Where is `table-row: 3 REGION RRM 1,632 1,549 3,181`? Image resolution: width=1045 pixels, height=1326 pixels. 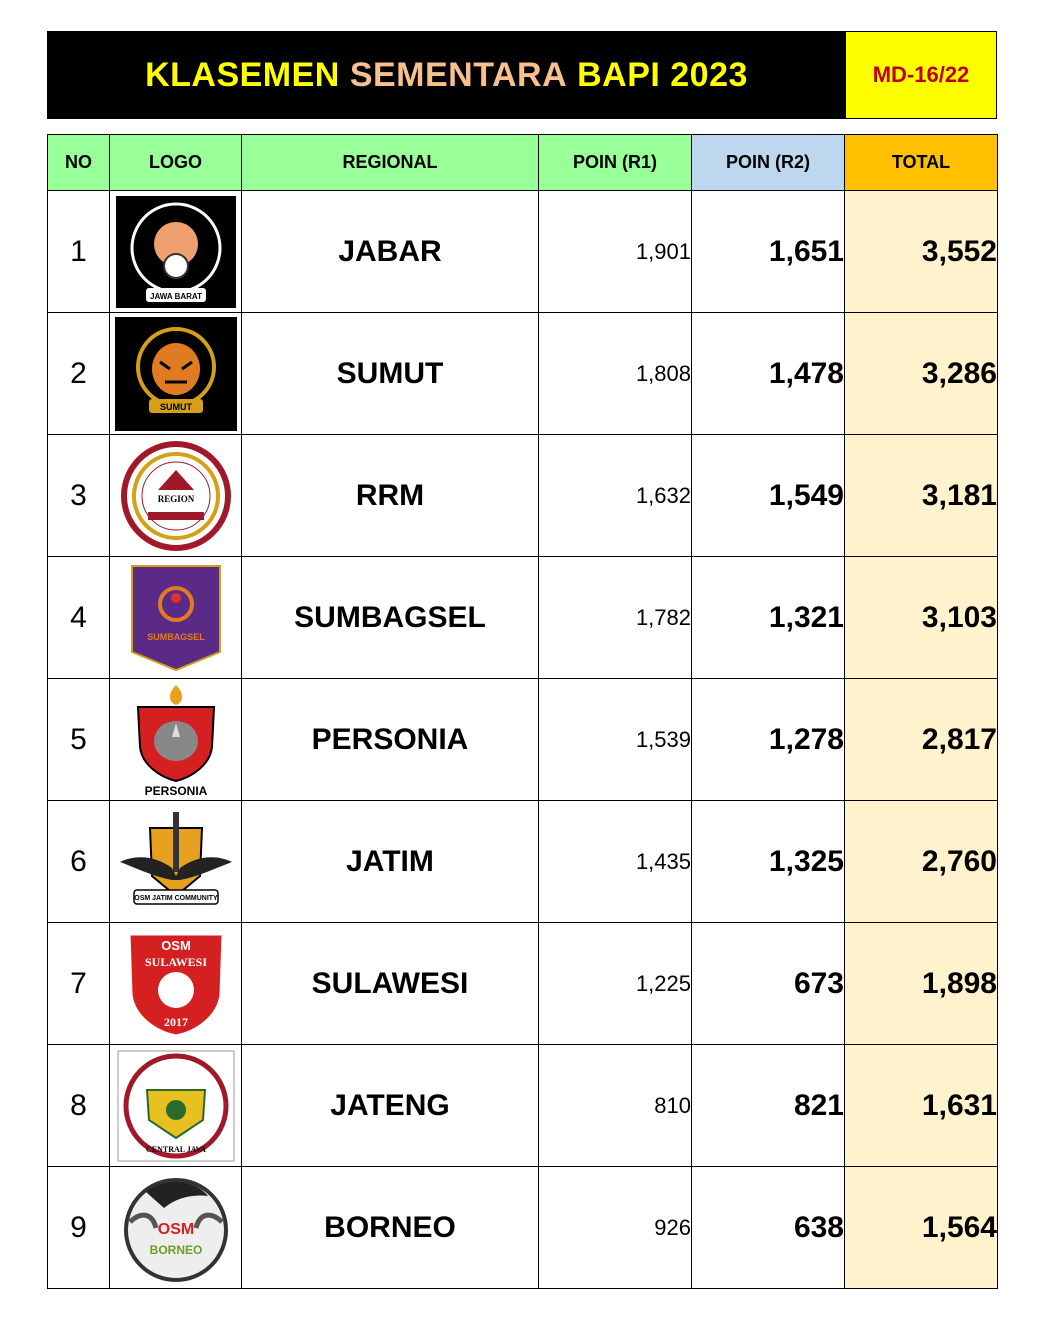 table-row: 3 REGION RRM 1,632 1,549 3,181 is located at coordinates (522, 495).